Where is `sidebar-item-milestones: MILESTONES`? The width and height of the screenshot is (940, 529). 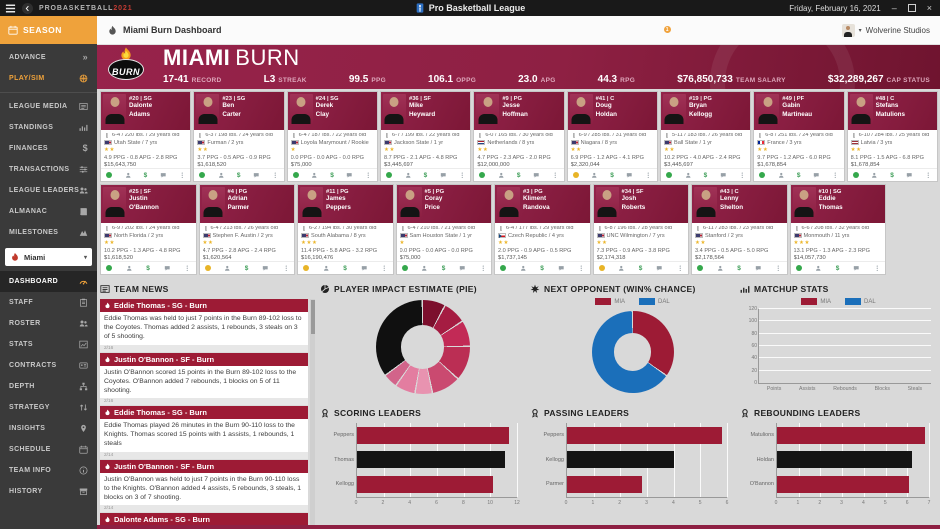 sidebar-item-milestones: MILESTONES is located at coordinates (48, 232).